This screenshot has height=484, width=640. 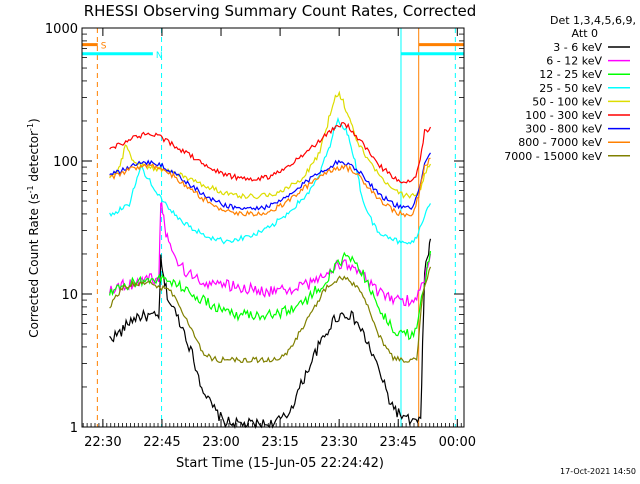 I want to click on y-tick-label-2: 100, so click(x=65, y=162).